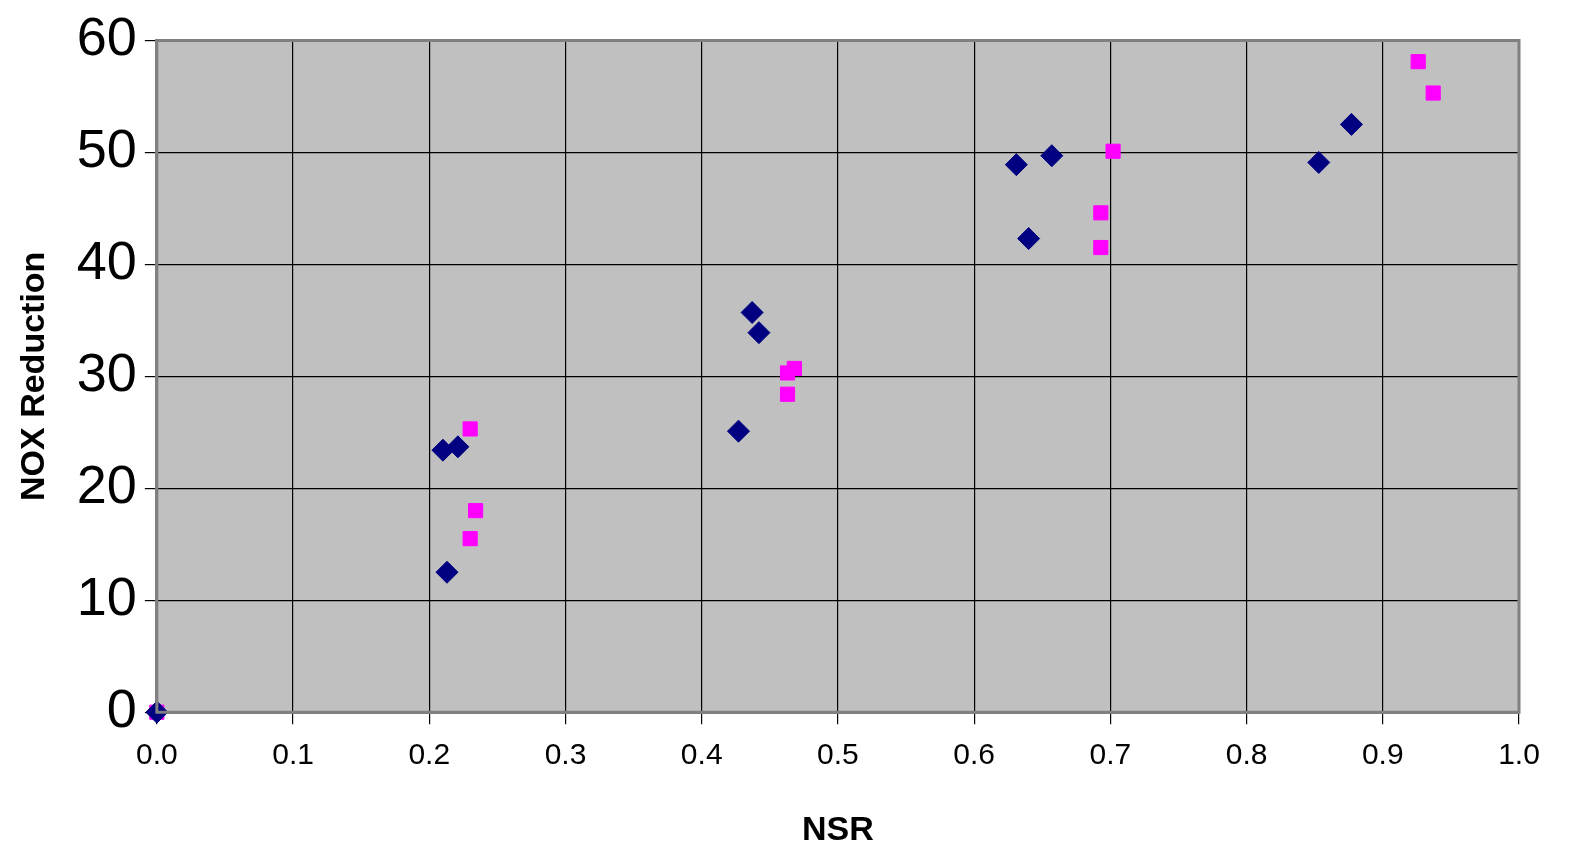 The height and width of the screenshot is (865, 1589). I want to click on x-tick-label: 1.0, so click(1519, 754).